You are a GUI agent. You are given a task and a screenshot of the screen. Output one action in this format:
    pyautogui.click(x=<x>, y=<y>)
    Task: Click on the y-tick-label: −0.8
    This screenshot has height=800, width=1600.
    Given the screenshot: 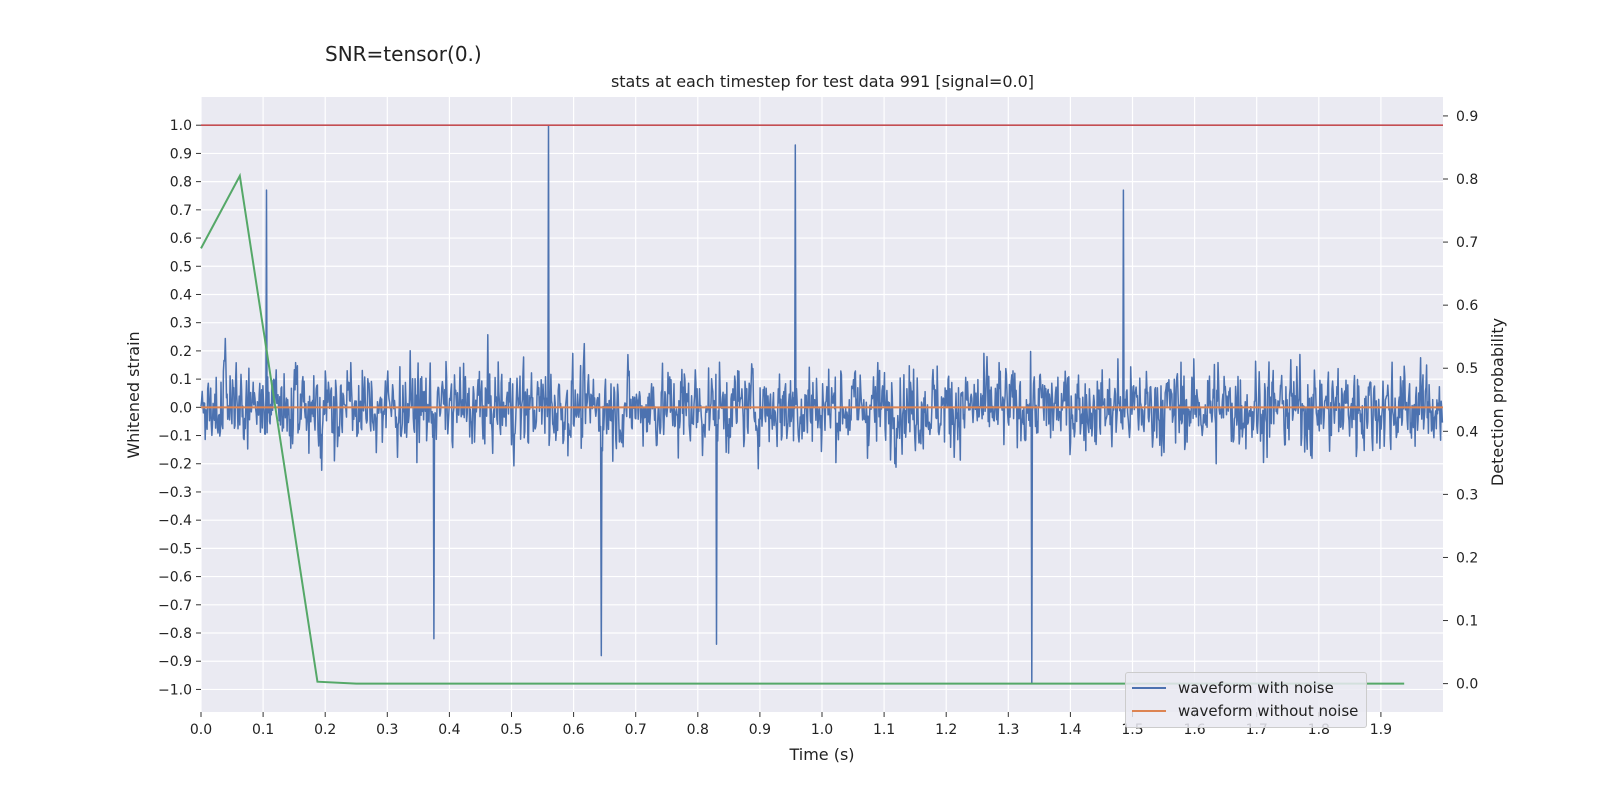 What is the action you would take?
    pyautogui.click(x=175, y=634)
    